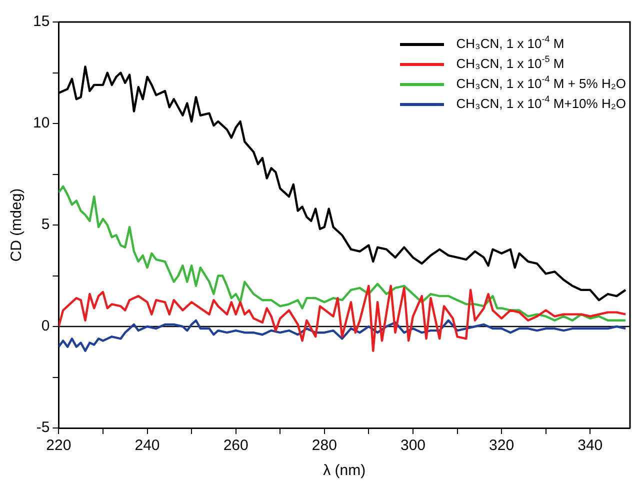 The image size is (644, 488). I want to click on x-tick-label: 240, so click(147, 445).